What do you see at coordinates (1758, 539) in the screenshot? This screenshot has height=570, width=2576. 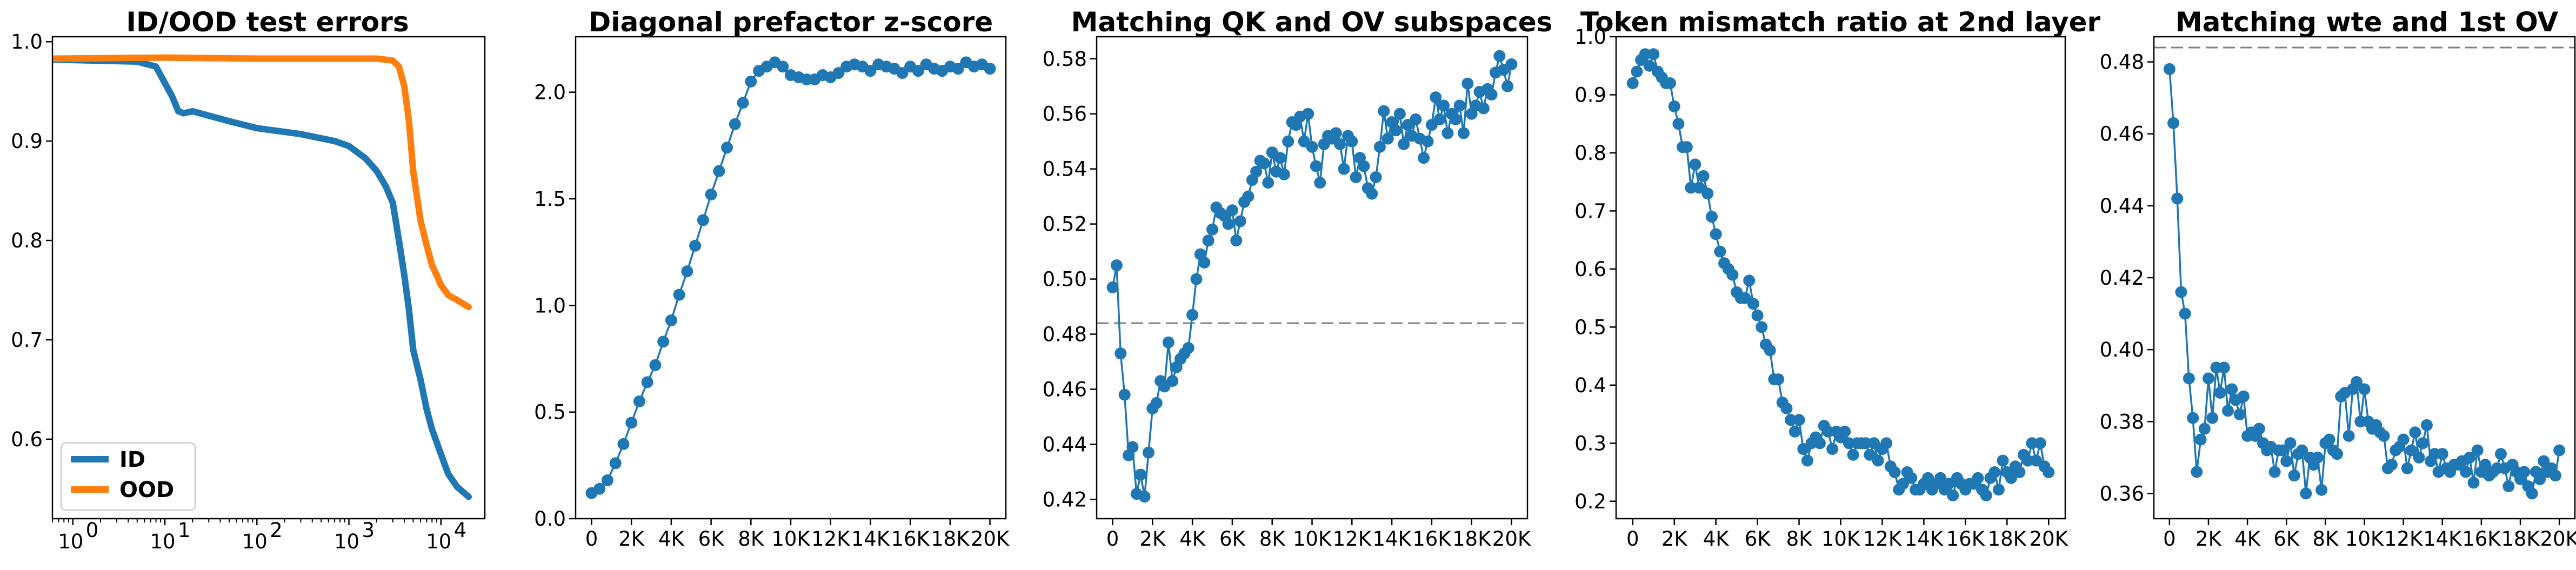 I see `x-tick-label: 6K` at bounding box center [1758, 539].